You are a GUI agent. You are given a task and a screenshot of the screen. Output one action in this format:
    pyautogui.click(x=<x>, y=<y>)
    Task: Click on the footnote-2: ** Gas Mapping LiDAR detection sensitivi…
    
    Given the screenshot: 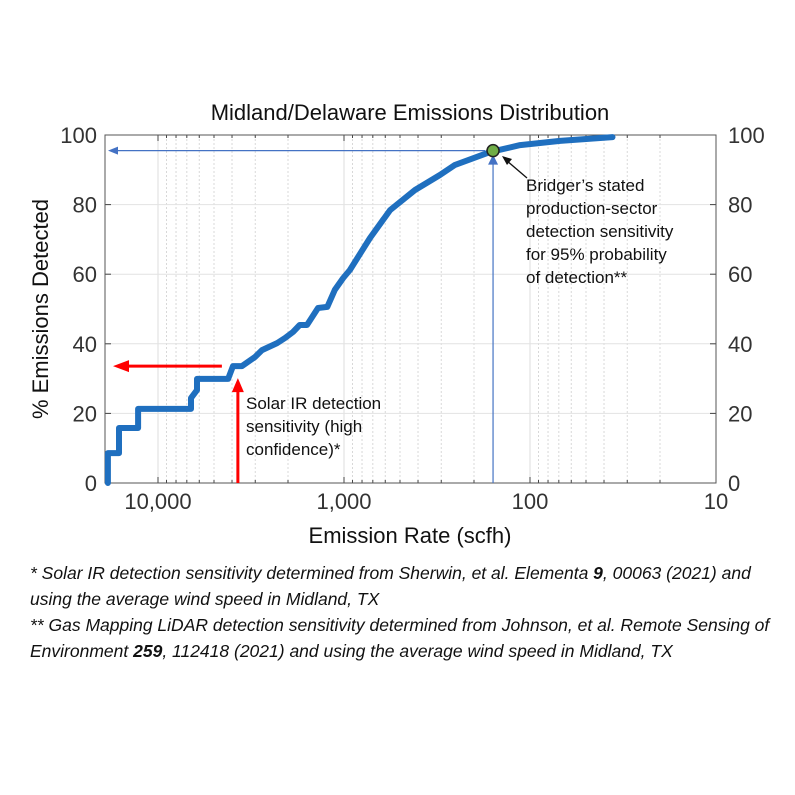 What is the action you would take?
    pyautogui.click(x=405, y=638)
    